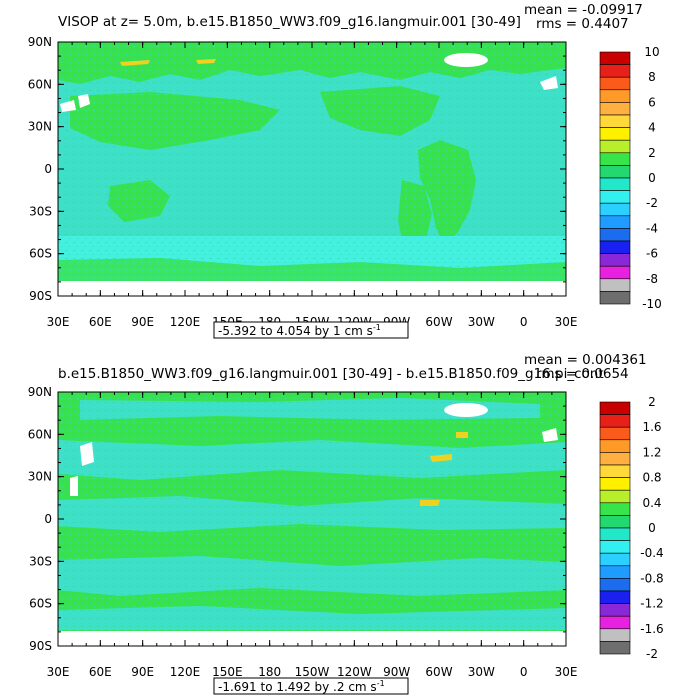 The image size is (700, 700). What do you see at coordinates (68, 106) in the screenshot?
I see `top-map-ice-patch-west` at bounding box center [68, 106].